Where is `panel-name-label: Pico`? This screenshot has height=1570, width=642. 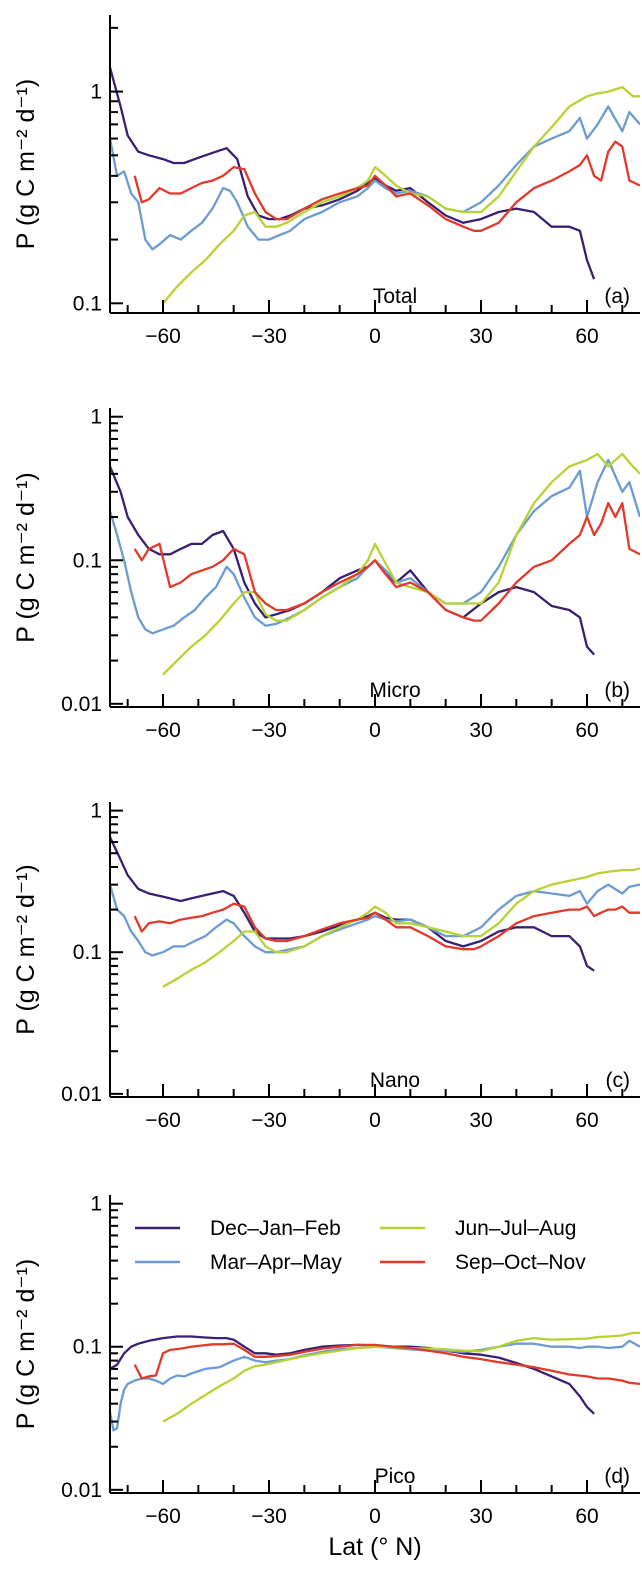 panel-name-label: Pico is located at coordinates (395, 1476).